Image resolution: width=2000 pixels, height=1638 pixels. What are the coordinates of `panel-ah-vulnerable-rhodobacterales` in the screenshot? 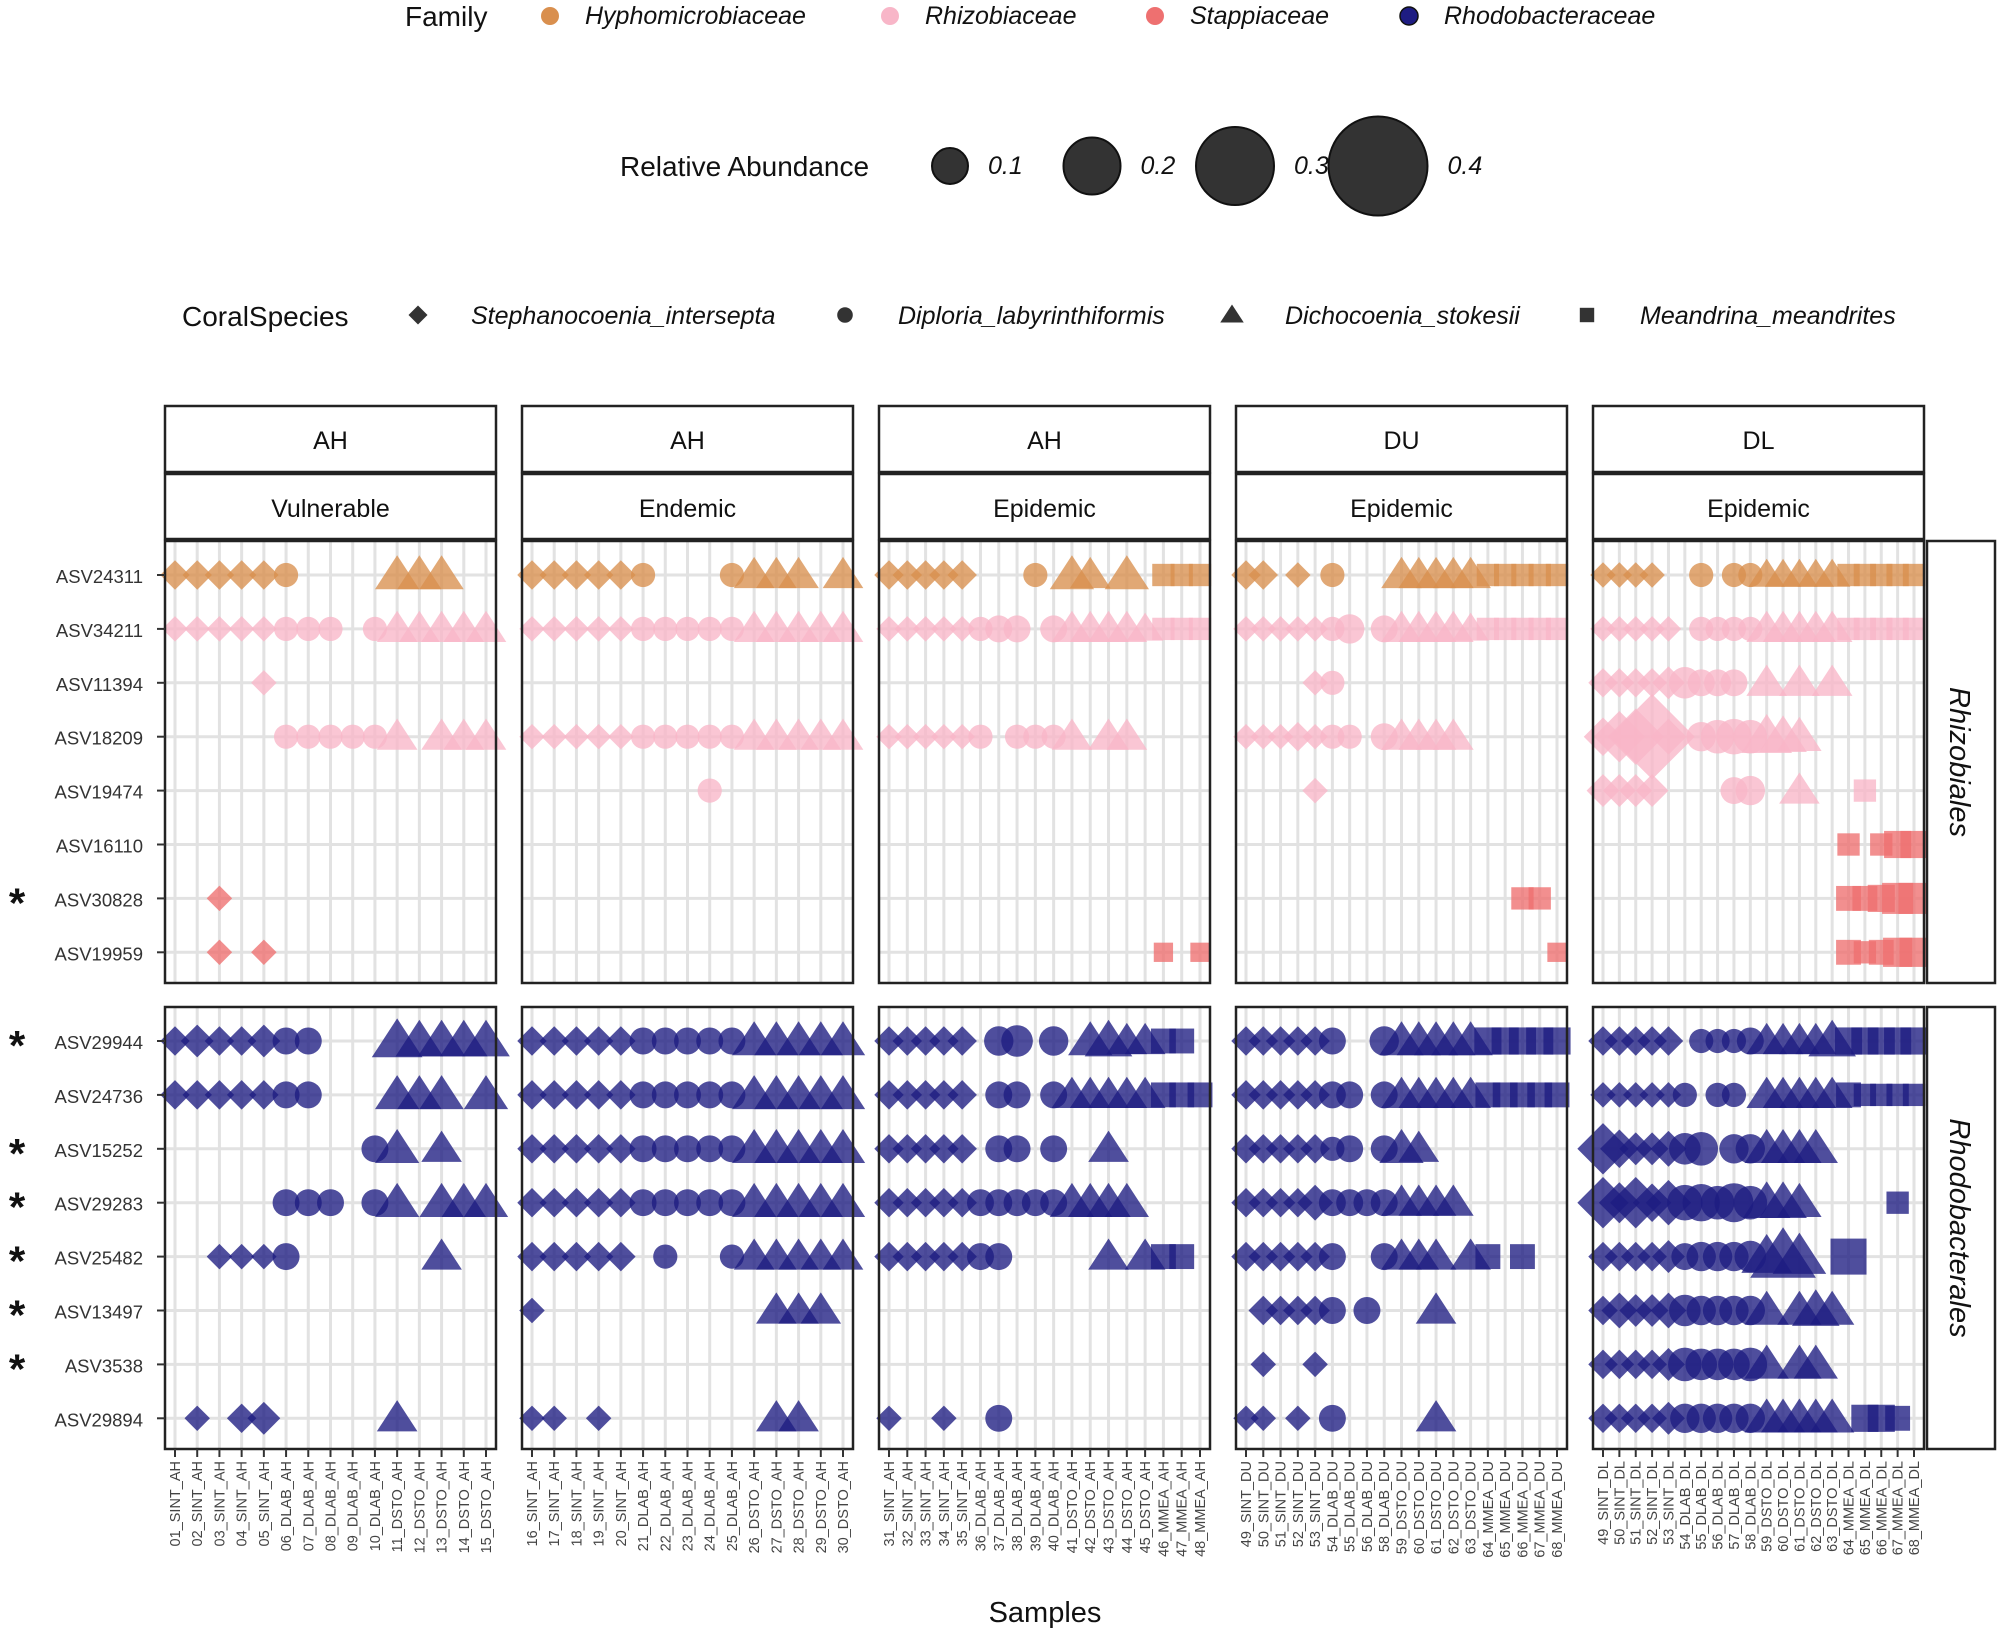 It's located at (335, 1228).